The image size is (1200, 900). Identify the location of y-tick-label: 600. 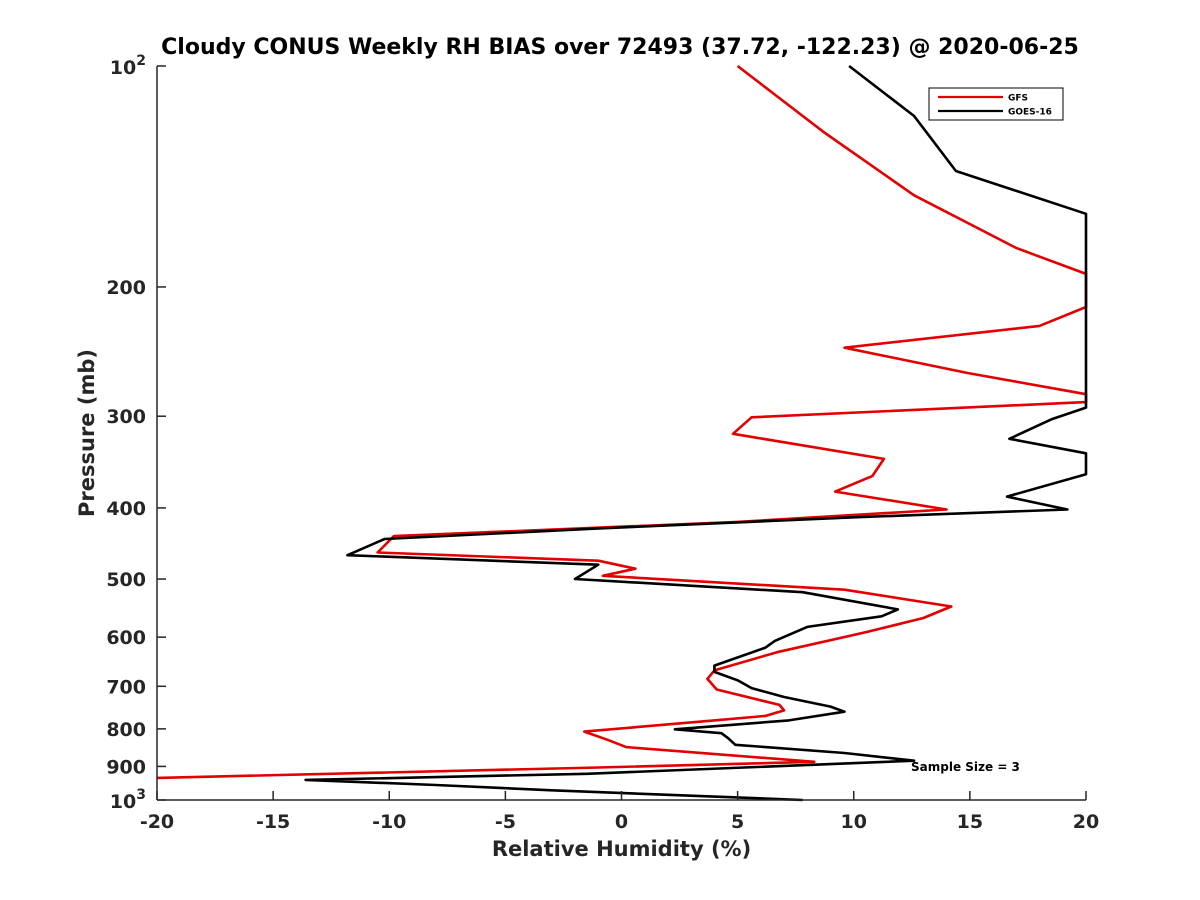
(126, 638).